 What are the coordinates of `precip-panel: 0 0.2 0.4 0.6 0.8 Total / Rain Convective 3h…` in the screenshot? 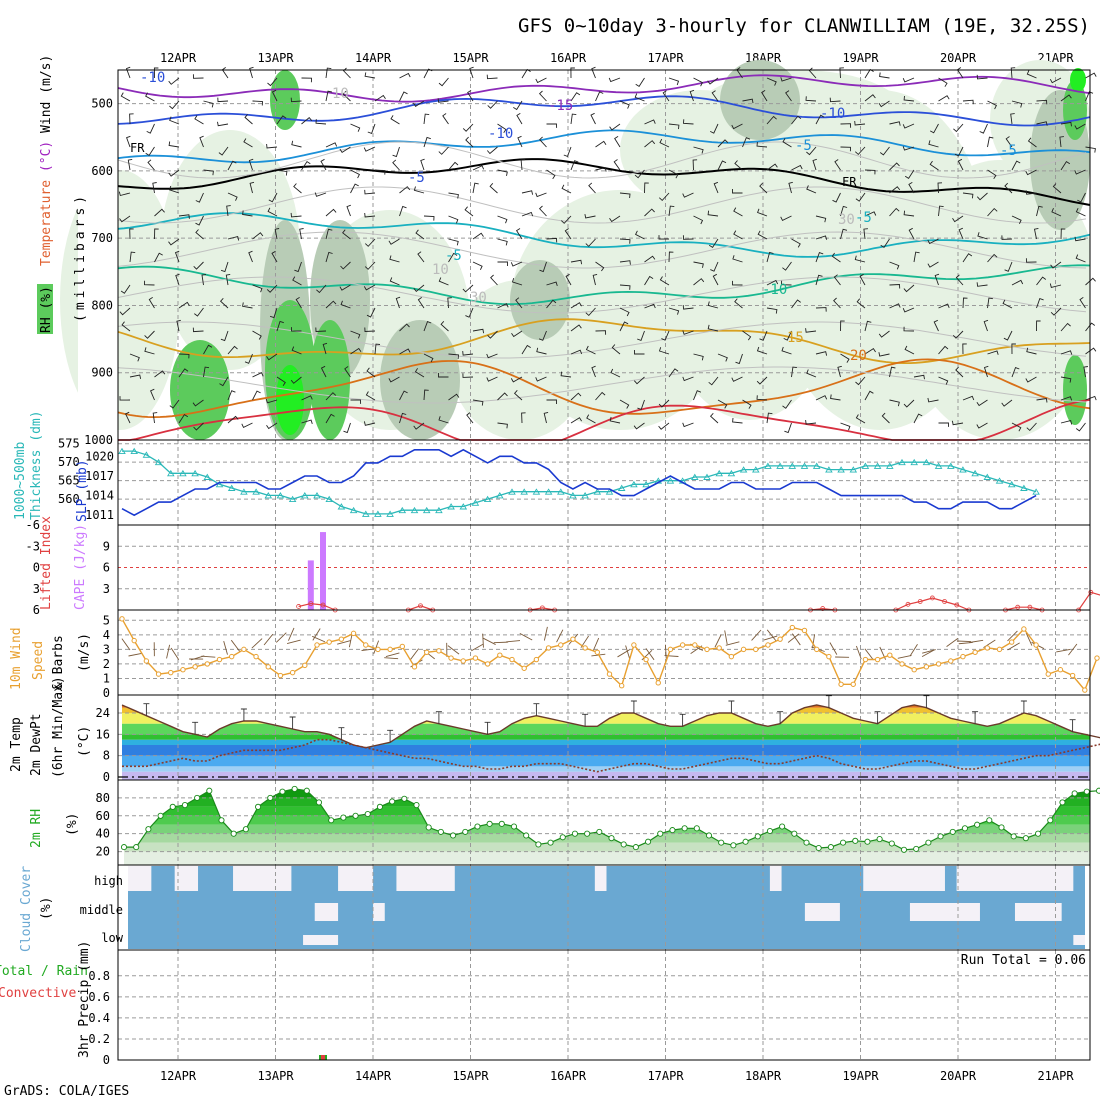 It's located at (545, 1004).